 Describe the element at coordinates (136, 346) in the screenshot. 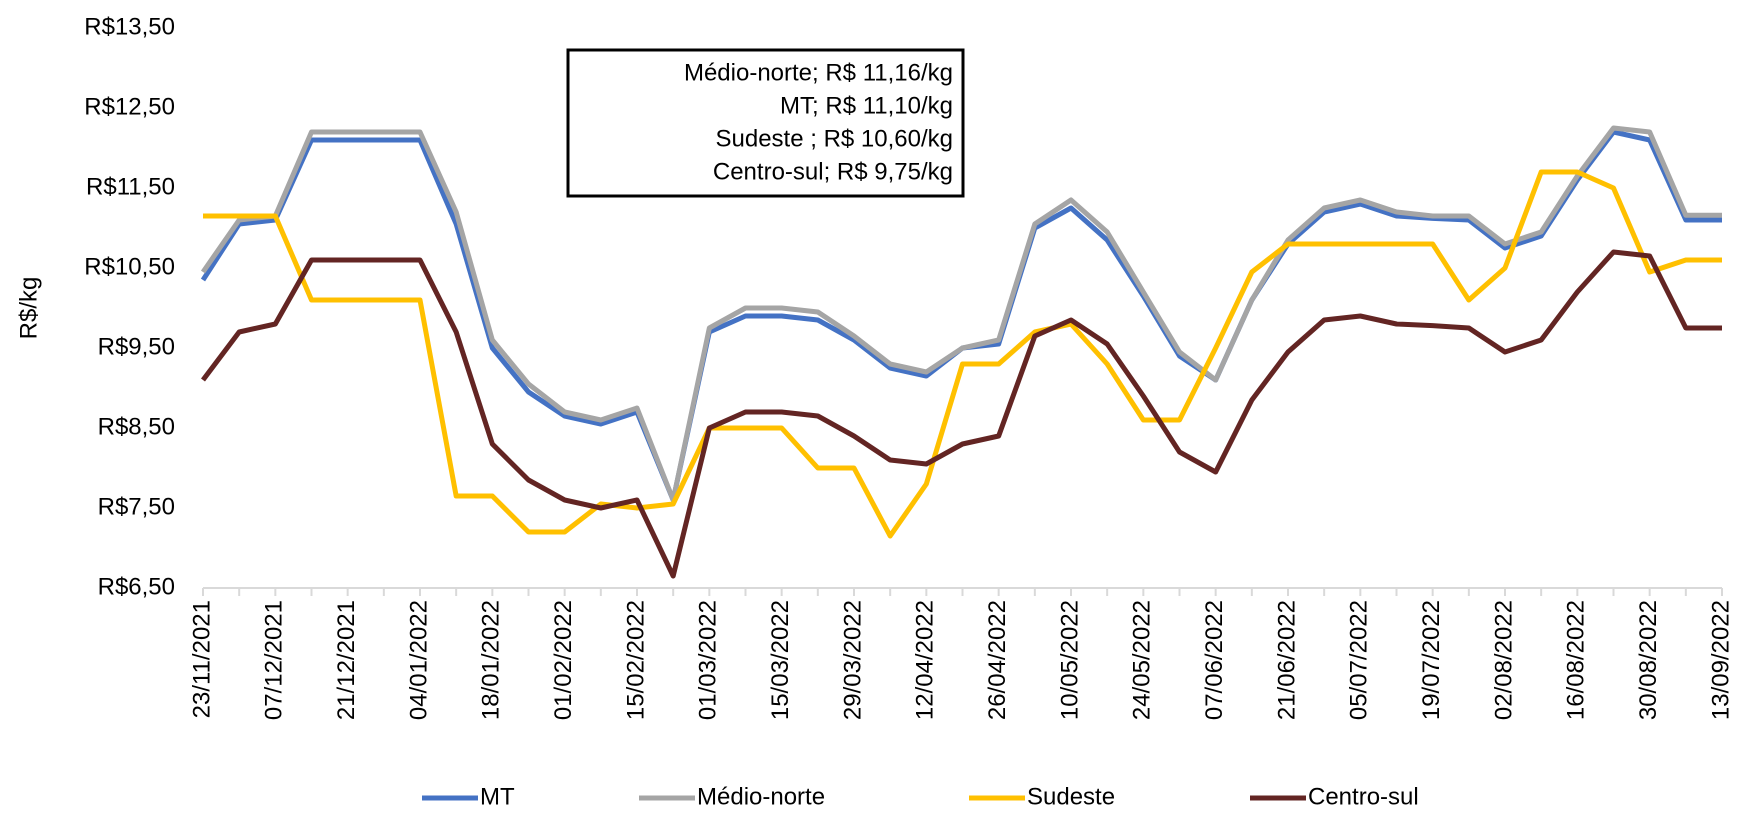

I see `y-tick-label: R$9,50` at that location.